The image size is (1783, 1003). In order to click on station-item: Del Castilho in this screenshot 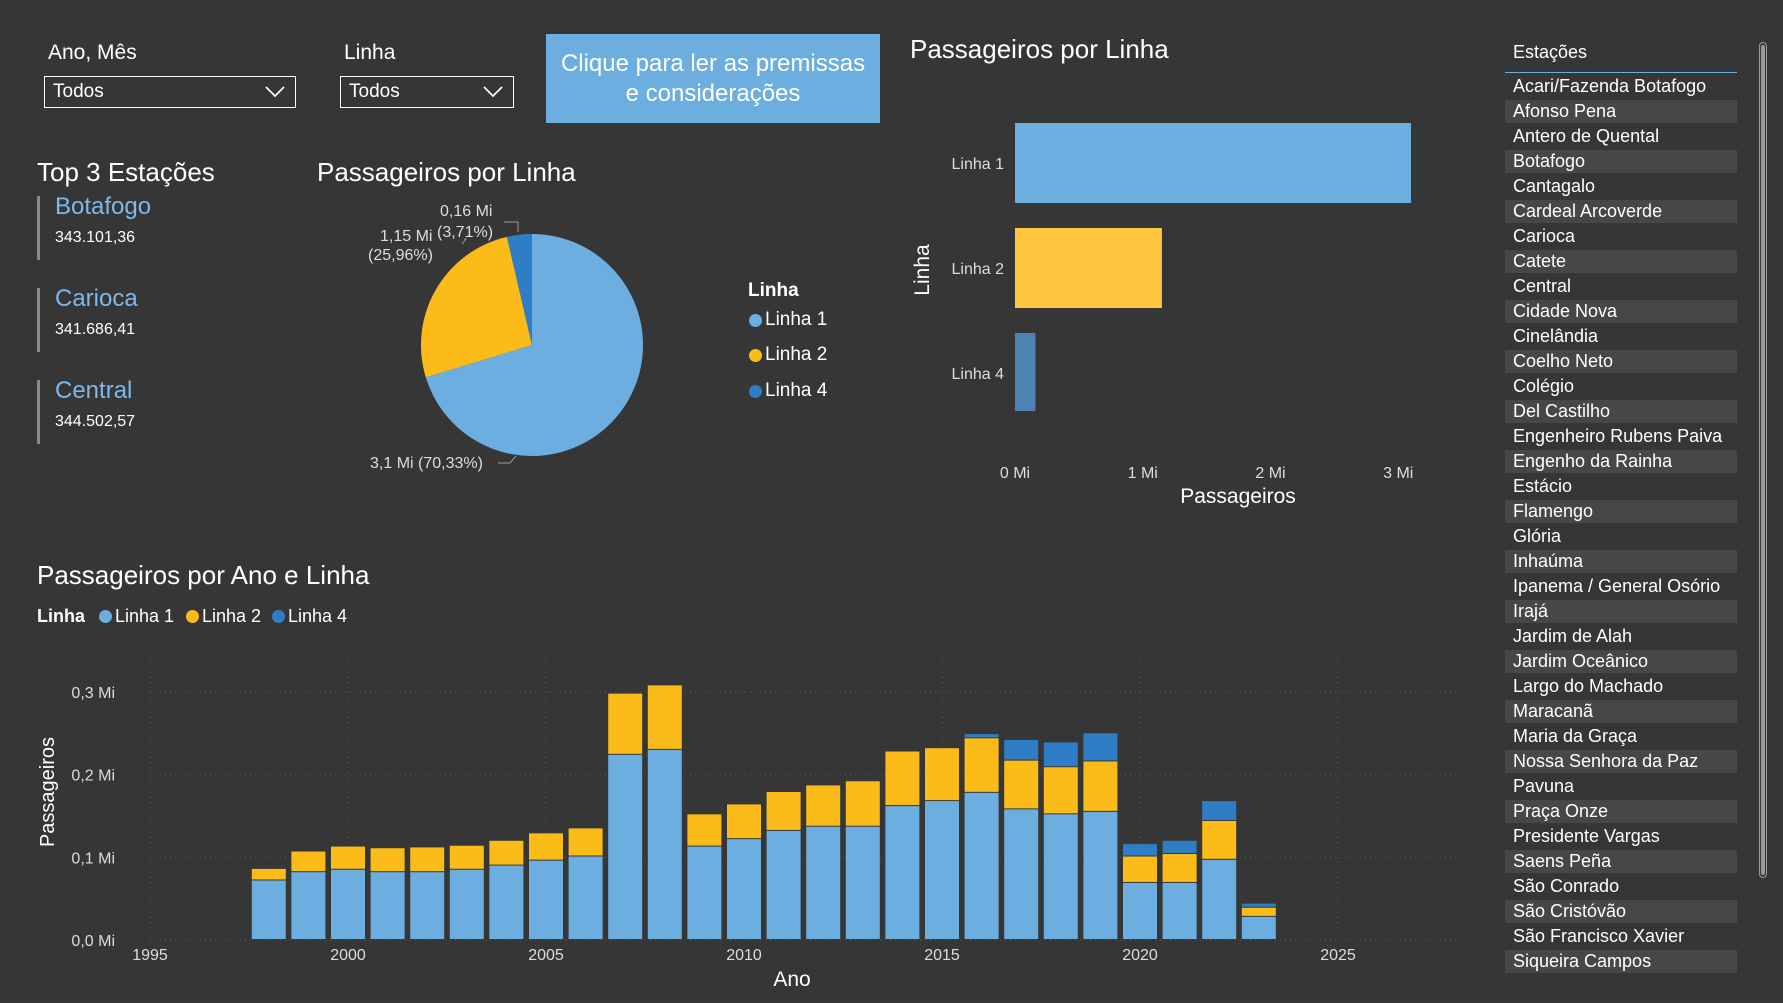, I will do `click(1621, 411)`.